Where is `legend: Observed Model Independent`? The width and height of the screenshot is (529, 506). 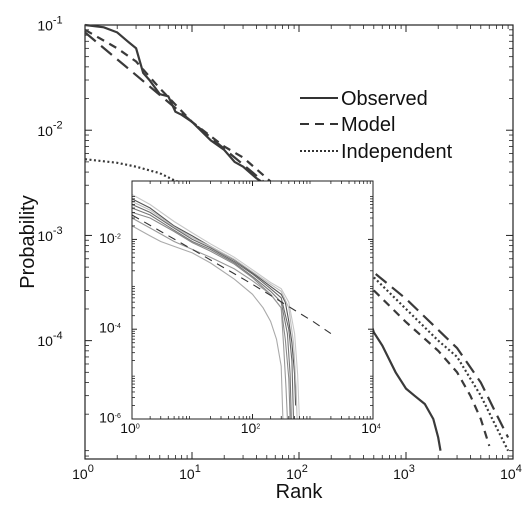
legend: Observed Model Independent is located at coordinates (376, 125).